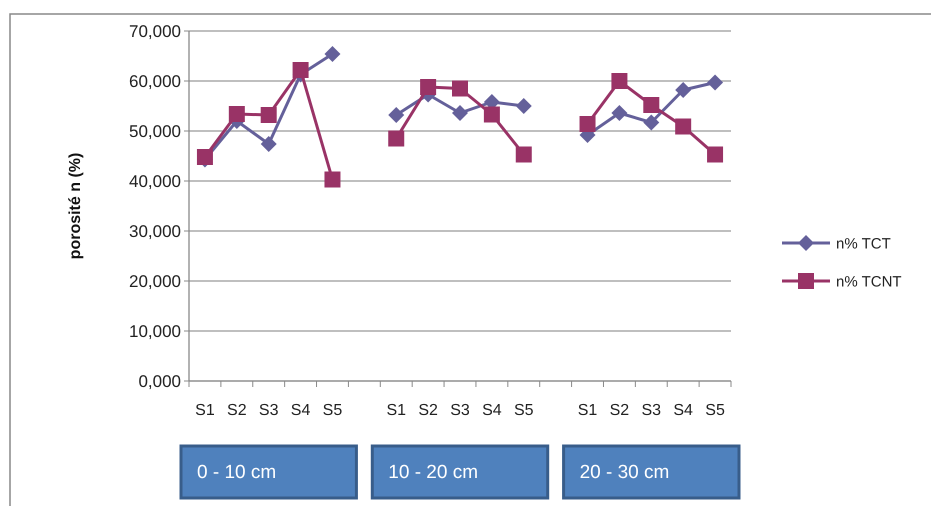  What do you see at coordinates (433, 472) in the screenshot?
I see `text: 10 - 20 cm` at bounding box center [433, 472].